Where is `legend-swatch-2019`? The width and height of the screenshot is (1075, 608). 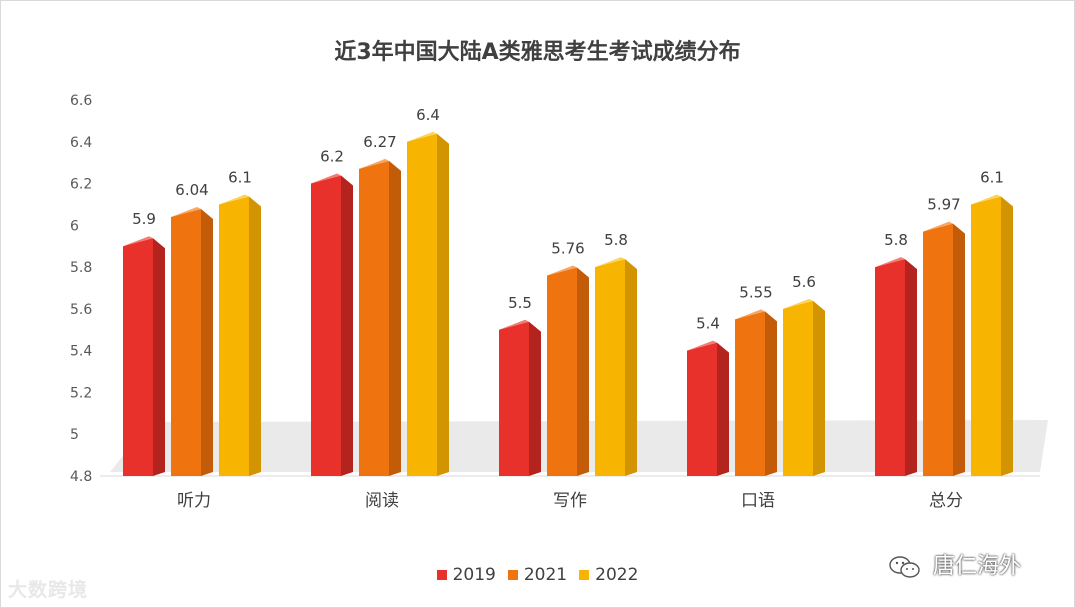 legend-swatch-2019 is located at coordinates (441, 575).